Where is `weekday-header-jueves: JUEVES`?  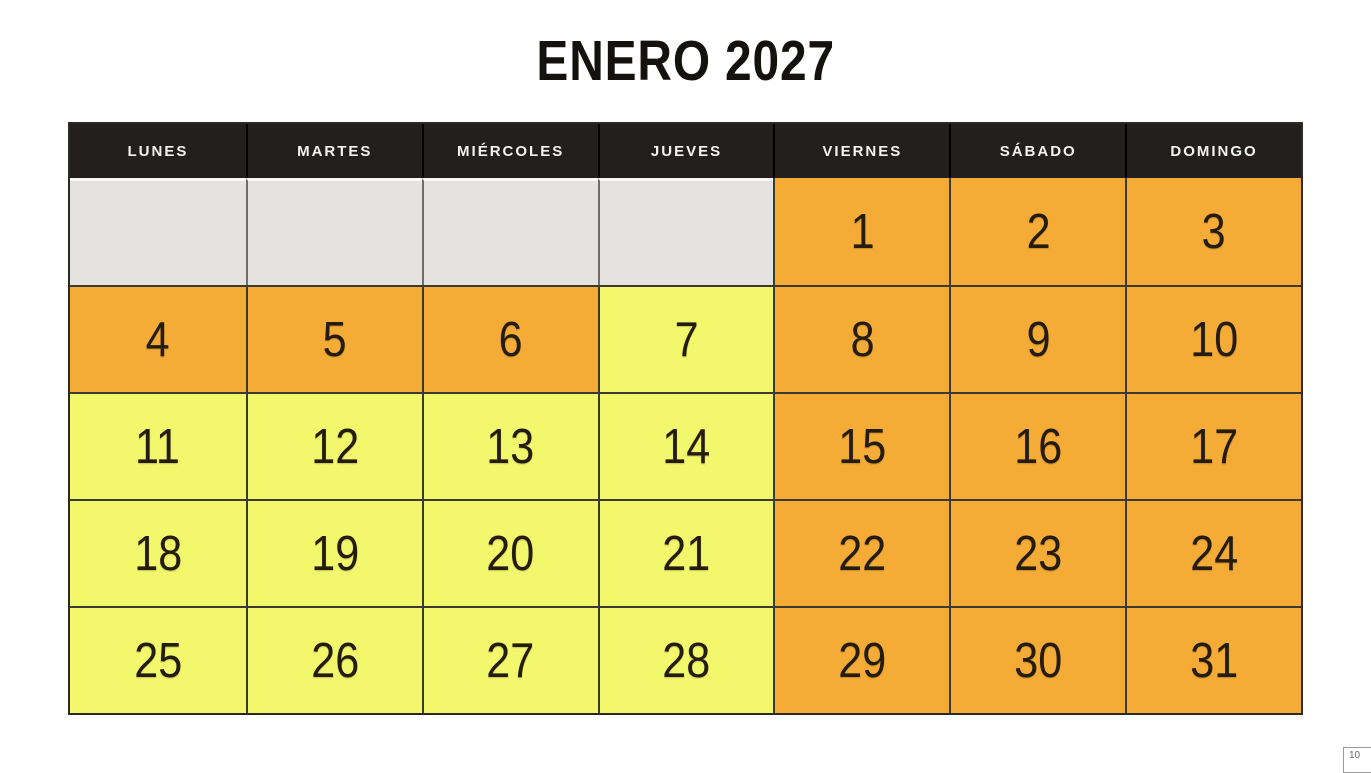
weekday-header-jueves: JUEVES is located at coordinates (685, 151).